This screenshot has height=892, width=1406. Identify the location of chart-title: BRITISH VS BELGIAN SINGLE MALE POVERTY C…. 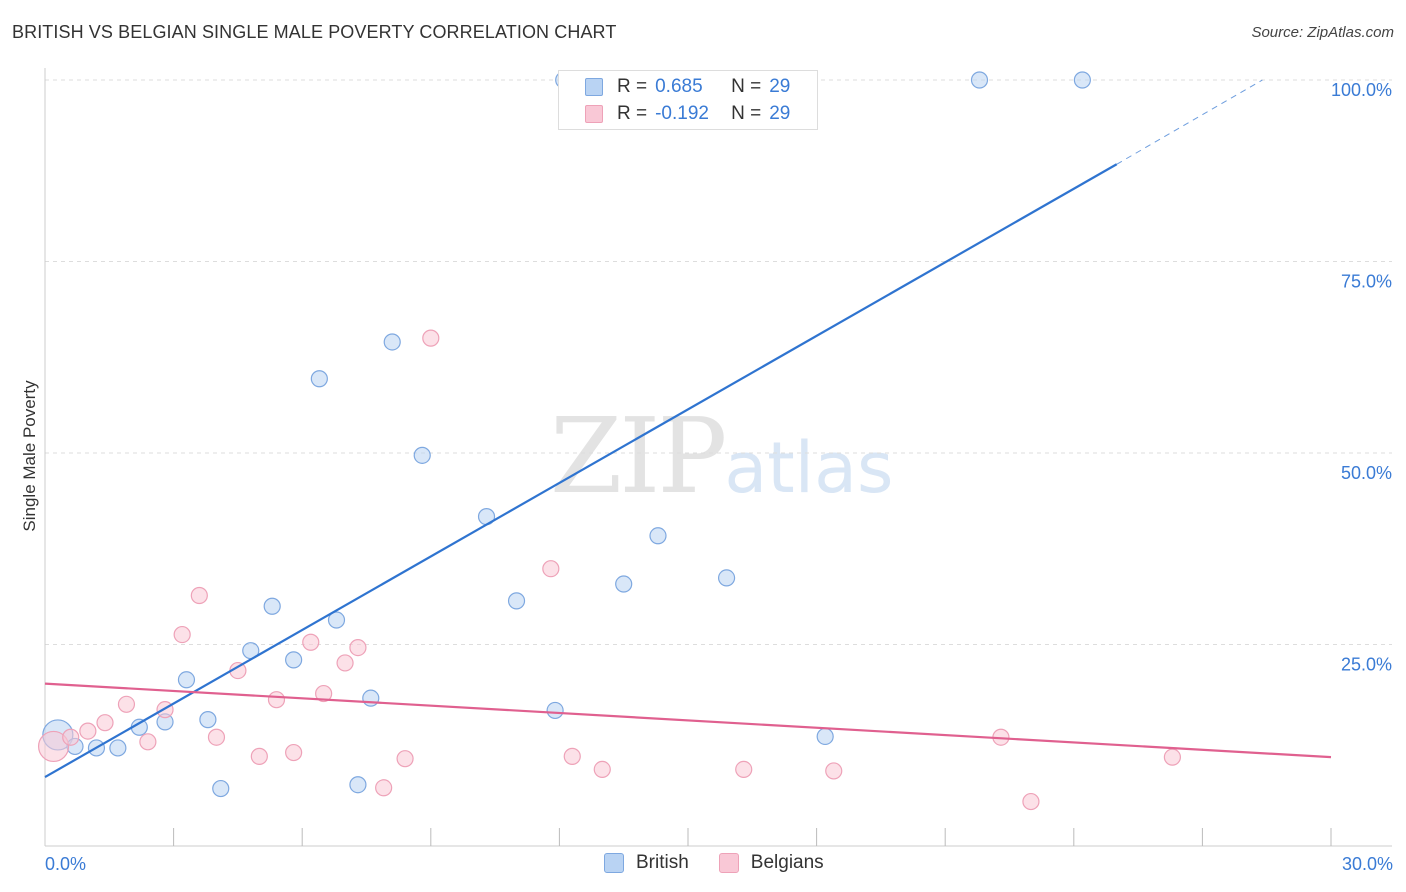
(314, 32).